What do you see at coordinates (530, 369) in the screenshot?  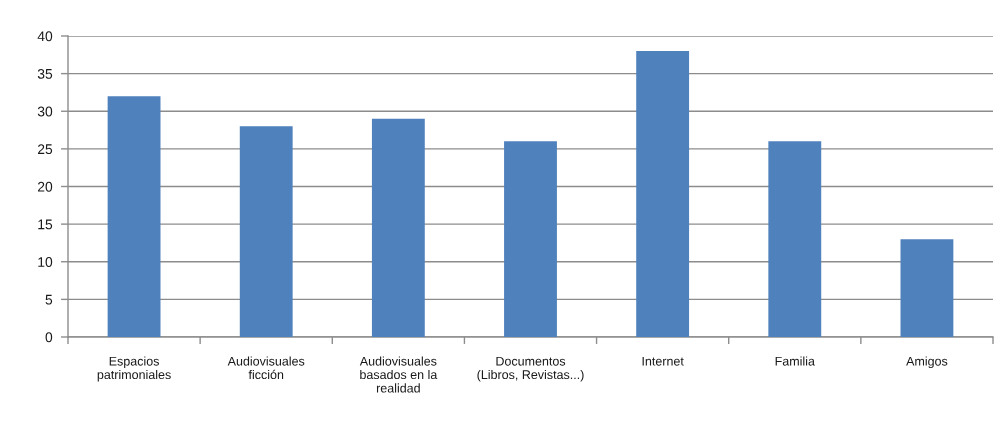 I see `x-tick-label: Documentos (Libros, Revistas...)` at bounding box center [530, 369].